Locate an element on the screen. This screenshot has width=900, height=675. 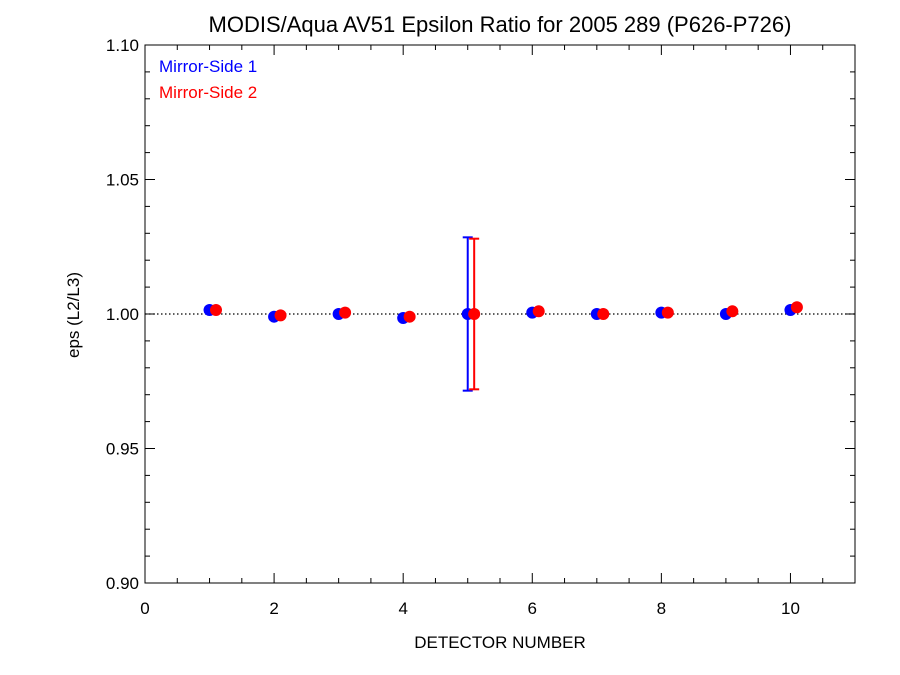
x-tick-label: 10 is located at coordinates (790, 608).